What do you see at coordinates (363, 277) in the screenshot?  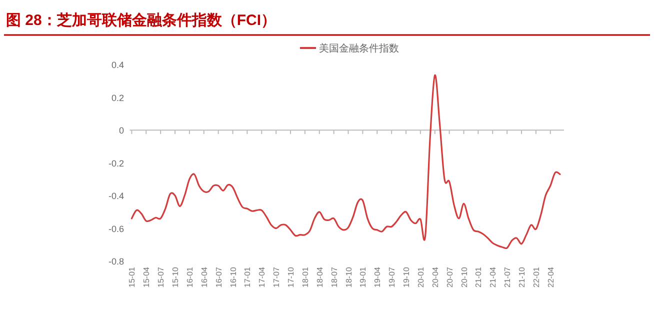 I see `x-tick-label: 19-01` at bounding box center [363, 277].